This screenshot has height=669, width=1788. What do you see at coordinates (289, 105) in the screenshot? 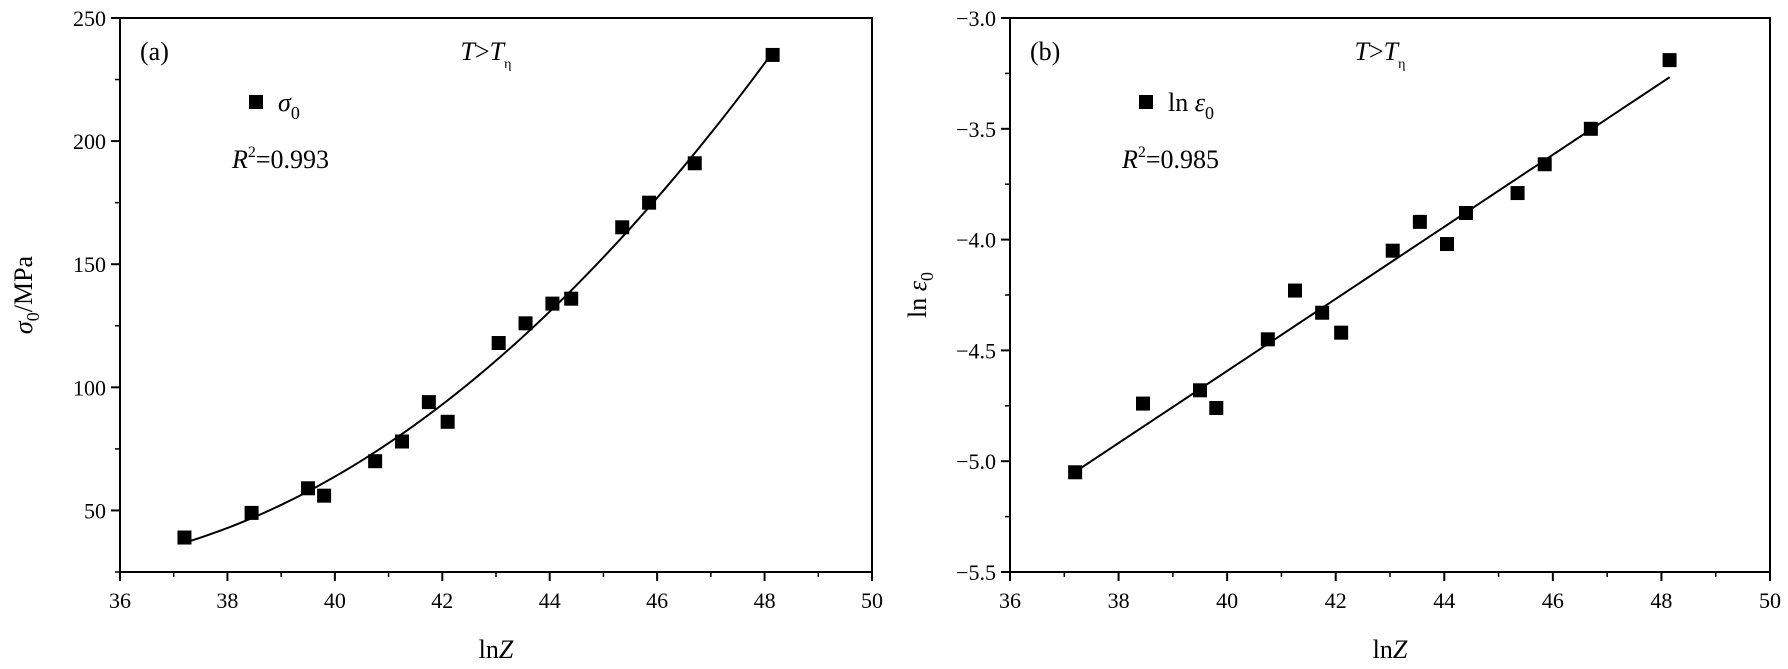
I see `legend-label: σ0` at bounding box center [289, 105].